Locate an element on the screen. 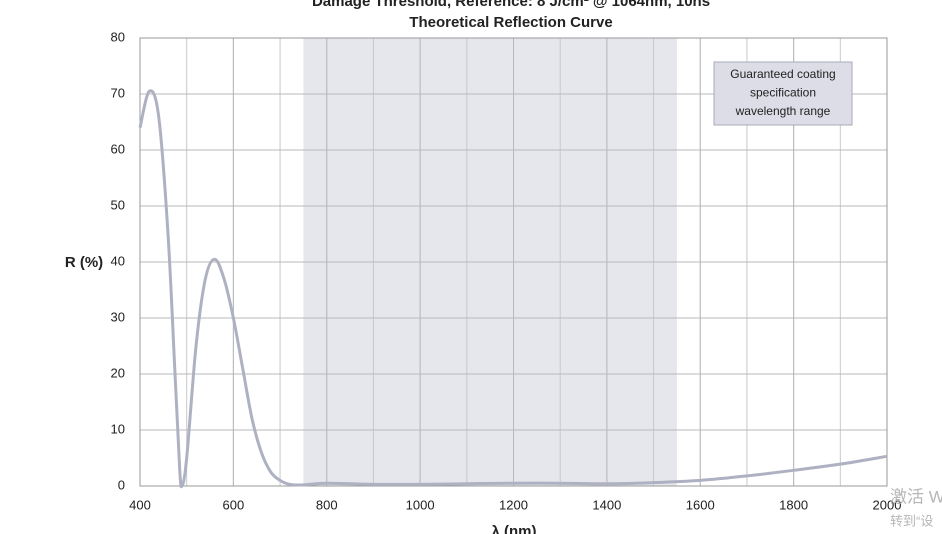 This screenshot has width=942, height=534. y-tick-label: 30 is located at coordinates (118, 316).